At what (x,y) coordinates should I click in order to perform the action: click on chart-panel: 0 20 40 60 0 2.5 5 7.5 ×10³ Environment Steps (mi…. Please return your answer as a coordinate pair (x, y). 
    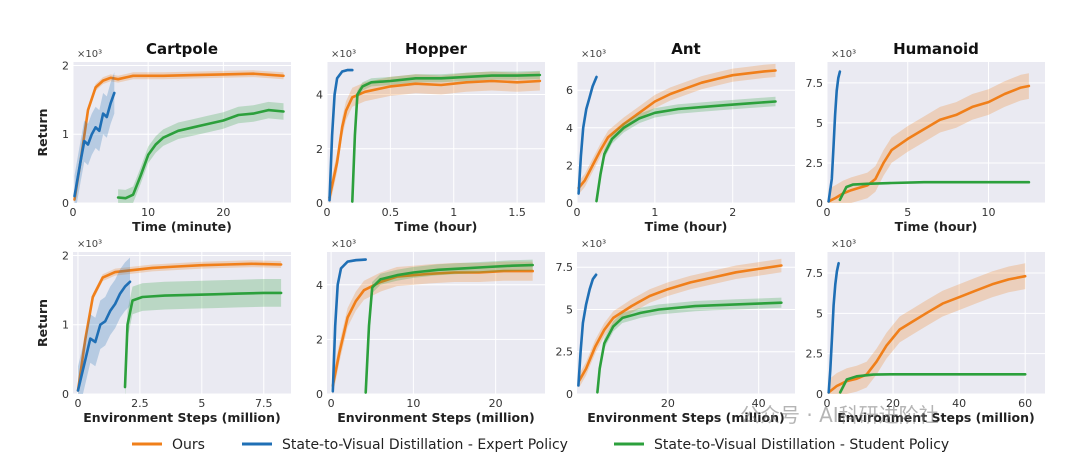
    Looking at the image, I should click on (925, 332).